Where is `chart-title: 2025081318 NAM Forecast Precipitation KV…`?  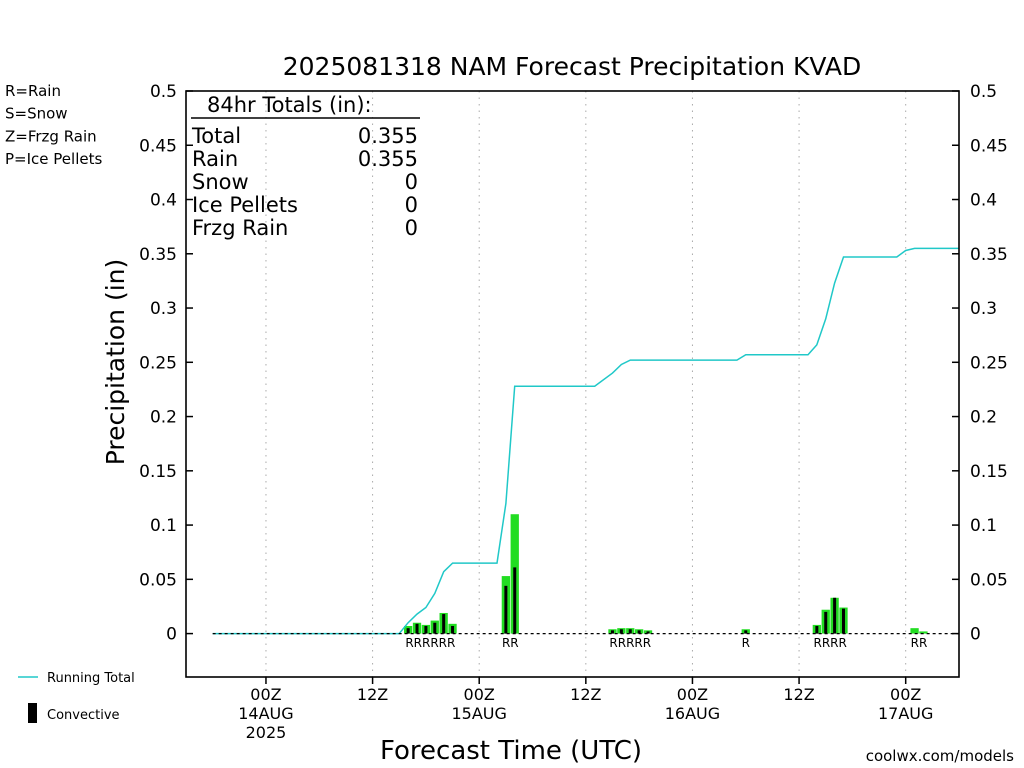
chart-title: 2025081318 NAM Forecast Precipitation KV… is located at coordinates (572, 66).